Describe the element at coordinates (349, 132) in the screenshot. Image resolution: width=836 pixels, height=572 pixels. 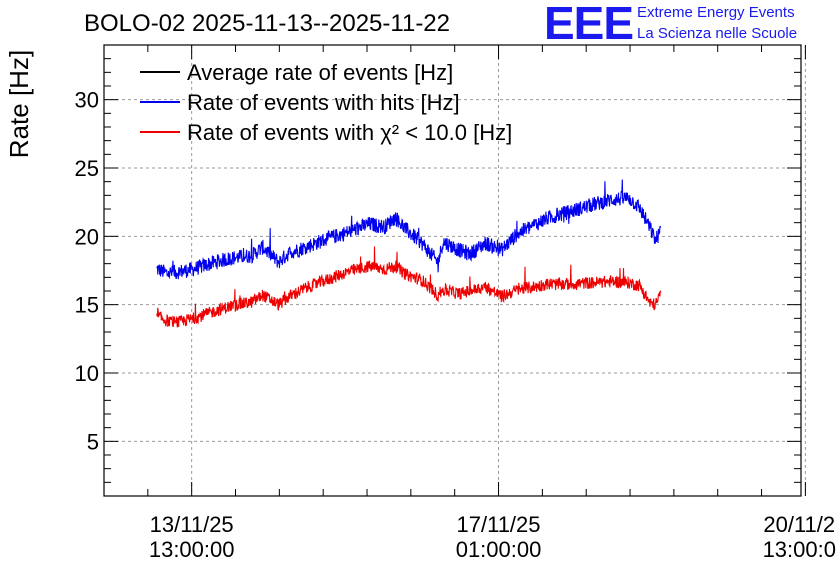
I see `legend-label: Rate of events with χ² < 10.0 [Hz]` at that location.